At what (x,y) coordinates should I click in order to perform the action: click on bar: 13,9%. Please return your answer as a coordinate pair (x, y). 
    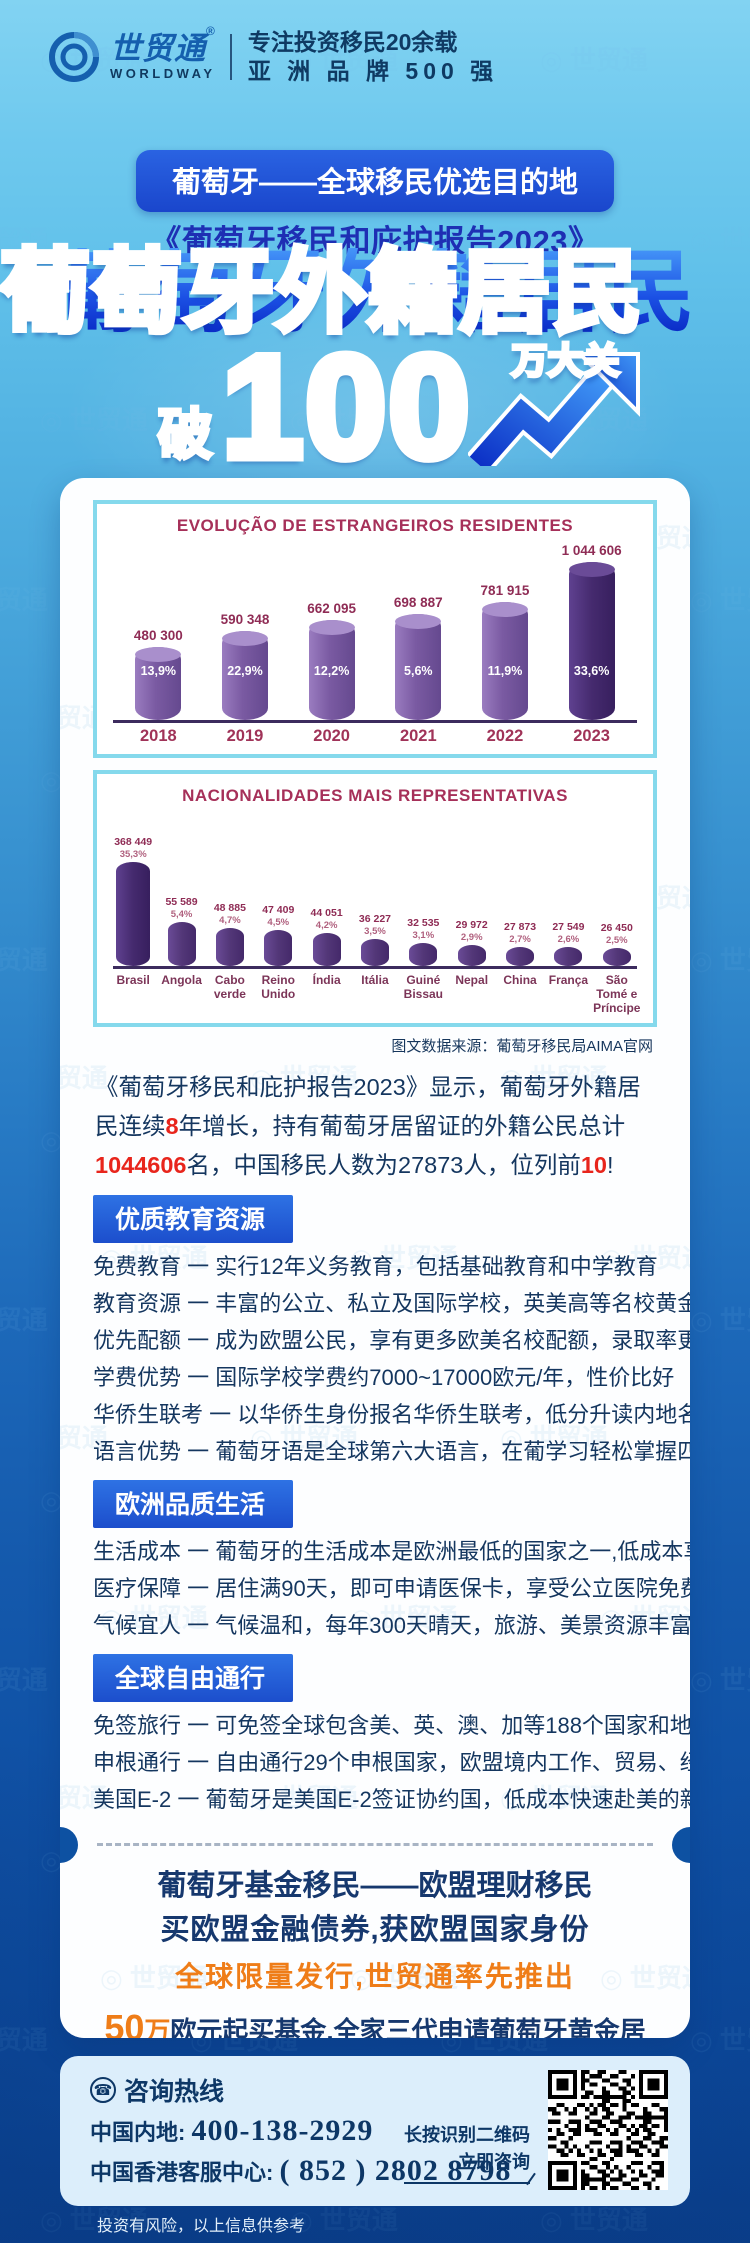
    Looking at the image, I should click on (158, 683).